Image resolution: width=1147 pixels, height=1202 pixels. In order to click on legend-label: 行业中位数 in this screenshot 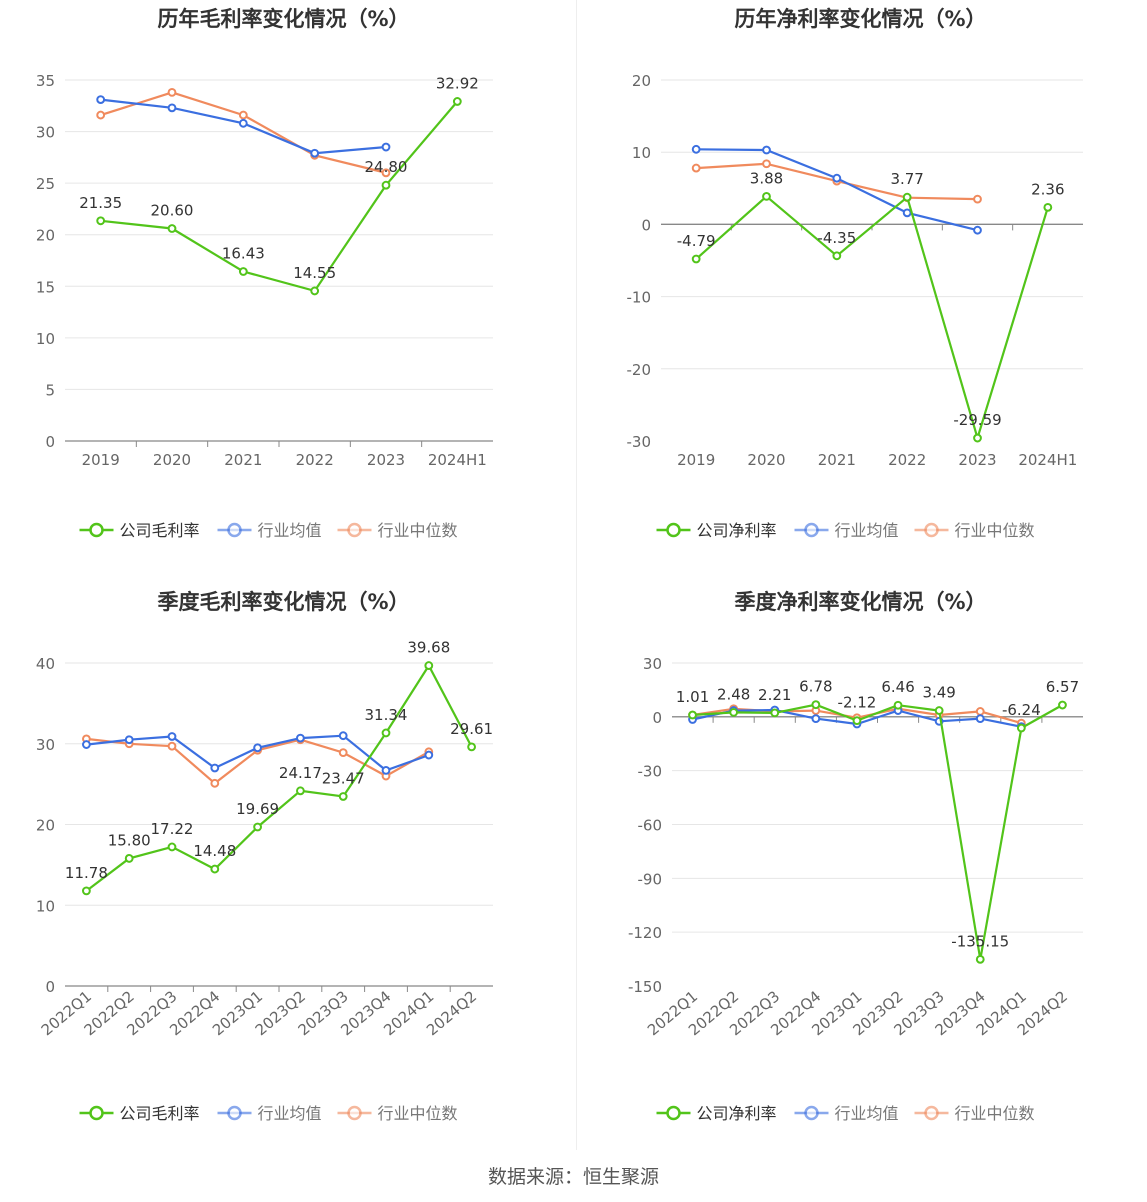, I will do `click(995, 530)`.